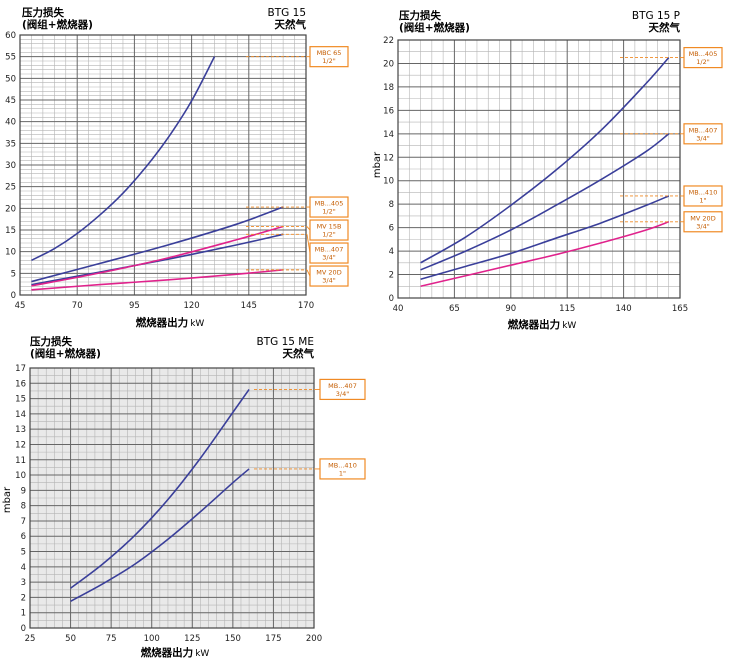  I want to click on annotation-label-line2: 1", so click(702, 200).